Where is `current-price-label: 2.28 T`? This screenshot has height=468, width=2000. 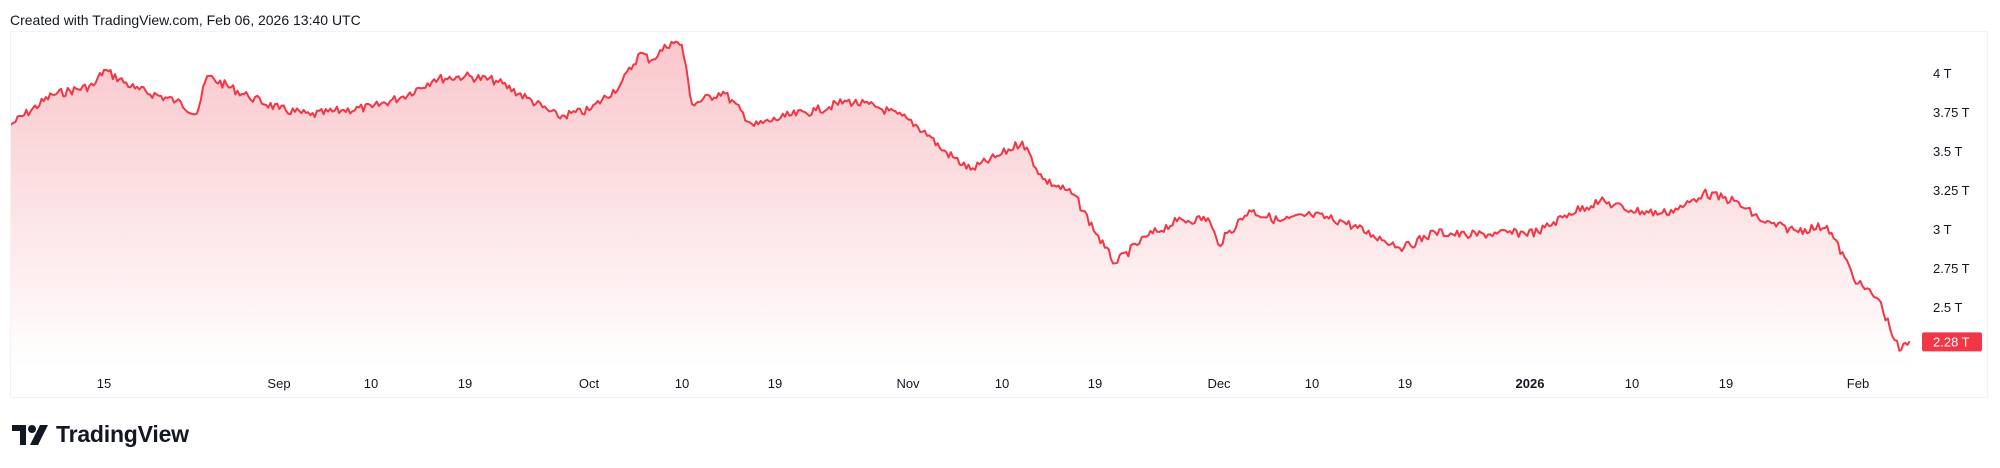 current-price-label: 2.28 T is located at coordinates (1951, 341).